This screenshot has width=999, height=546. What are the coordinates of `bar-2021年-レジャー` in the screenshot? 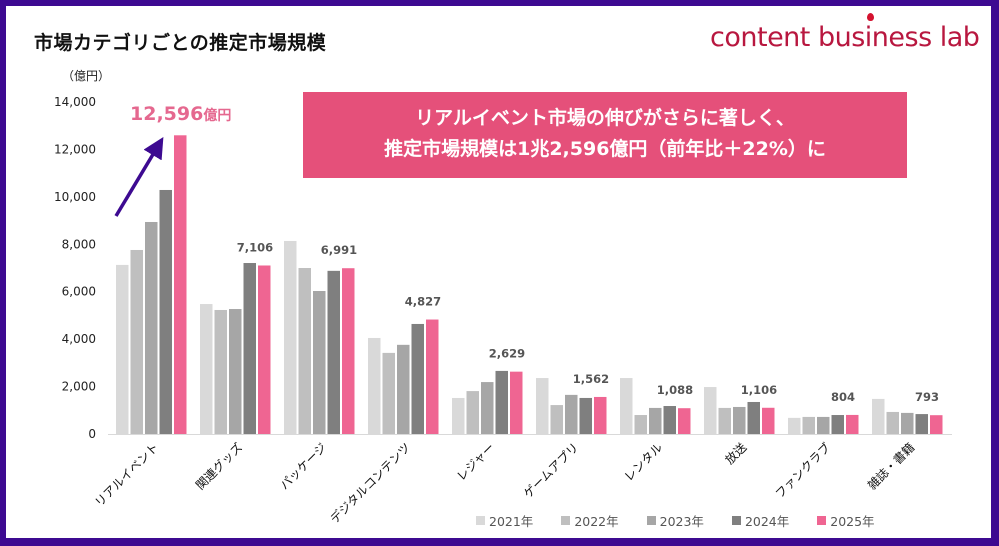 It's located at (458, 415).